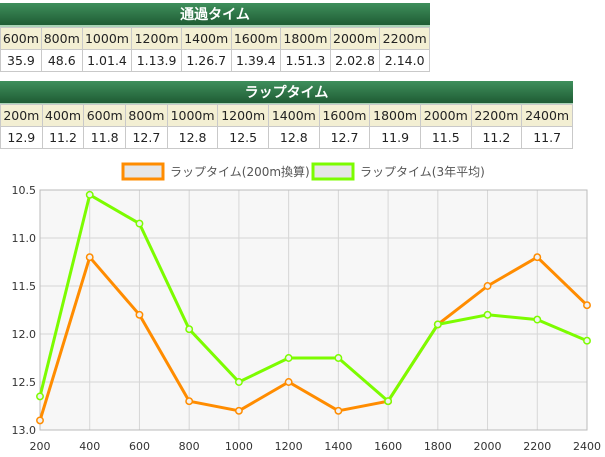 This screenshot has width=605, height=457. Describe the element at coordinates (286, 93) in the screenshot. I see `lap-time-header: ラップタイム` at that location.